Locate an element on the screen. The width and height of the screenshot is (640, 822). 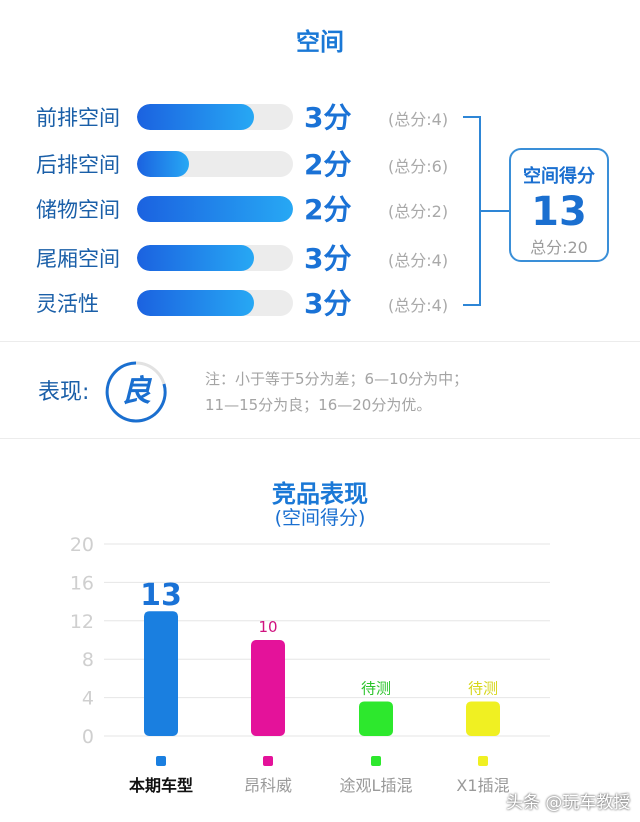
row-label: 灵活性 is located at coordinates (67, 304).